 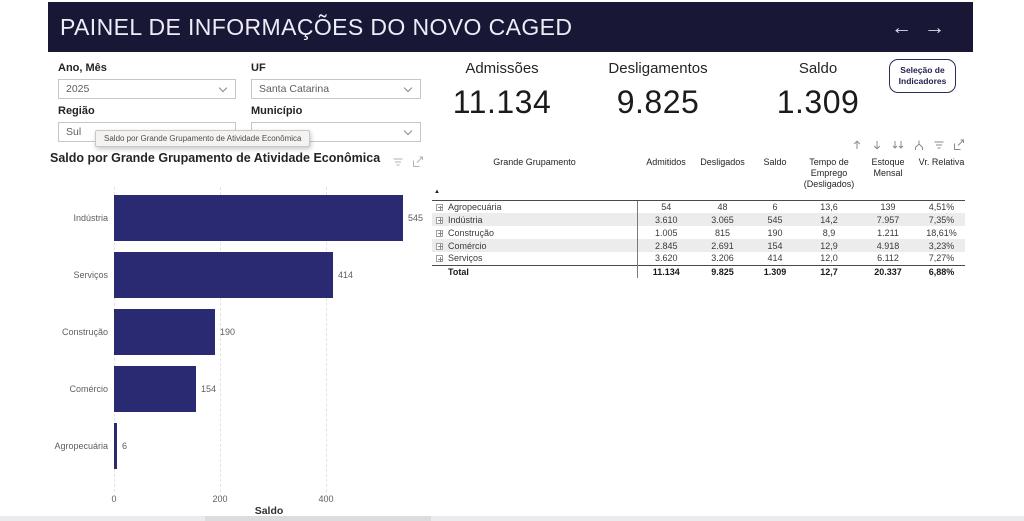 What do you see at coordinates (818, 68) in the screenshot?
I see `kpi-saldo-label: Saldo` at bounding box center [818, 68].